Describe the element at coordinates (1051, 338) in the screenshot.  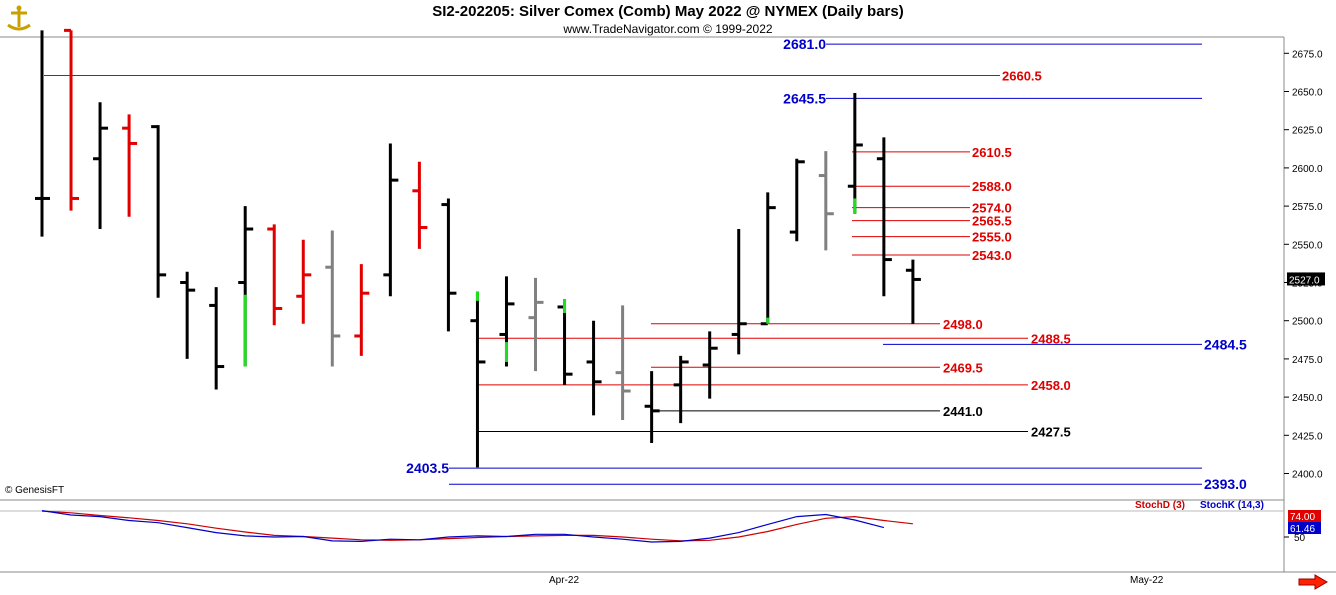
I see `level-label: 2488.5` at that location.